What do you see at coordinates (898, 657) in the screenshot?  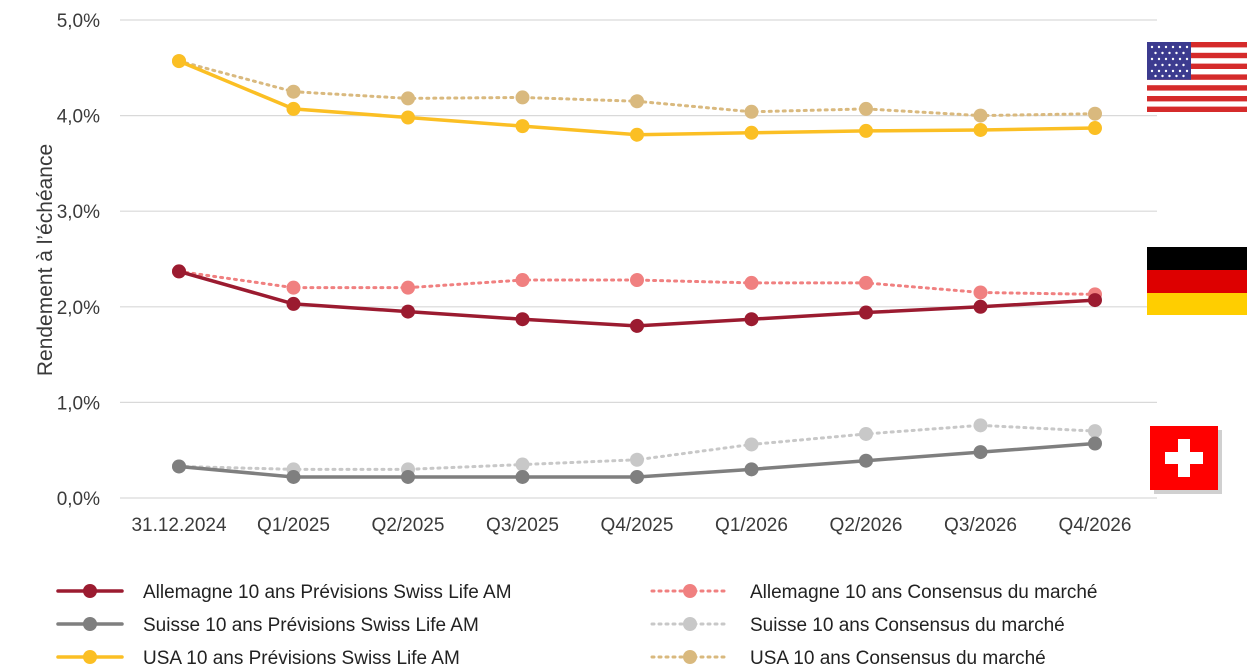 I see `legend-label: USA 10 ans Consensus du marché` at bounding box center [898, 657].